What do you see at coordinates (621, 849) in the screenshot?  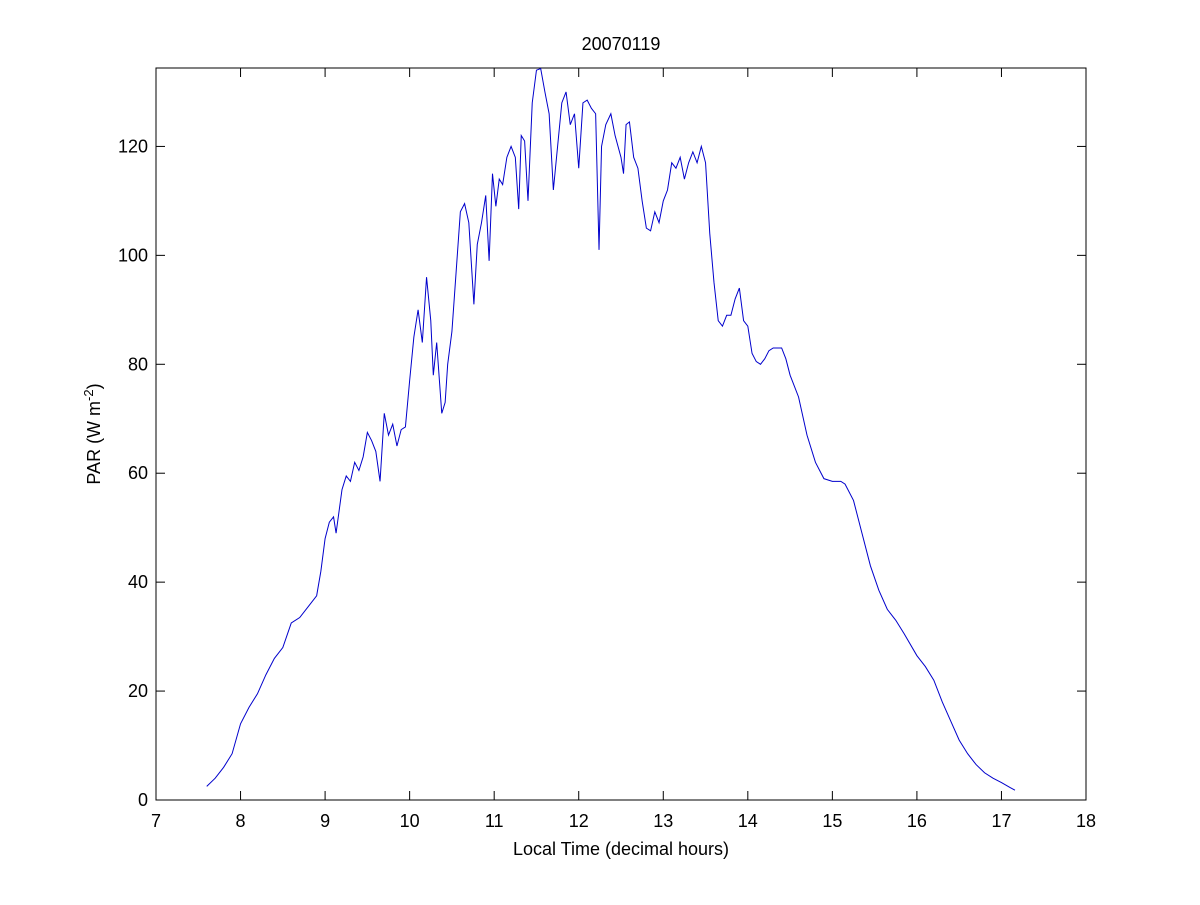 I see `x-axis-label: Local Time (decimal hours)` at bounding box center [621, 849].